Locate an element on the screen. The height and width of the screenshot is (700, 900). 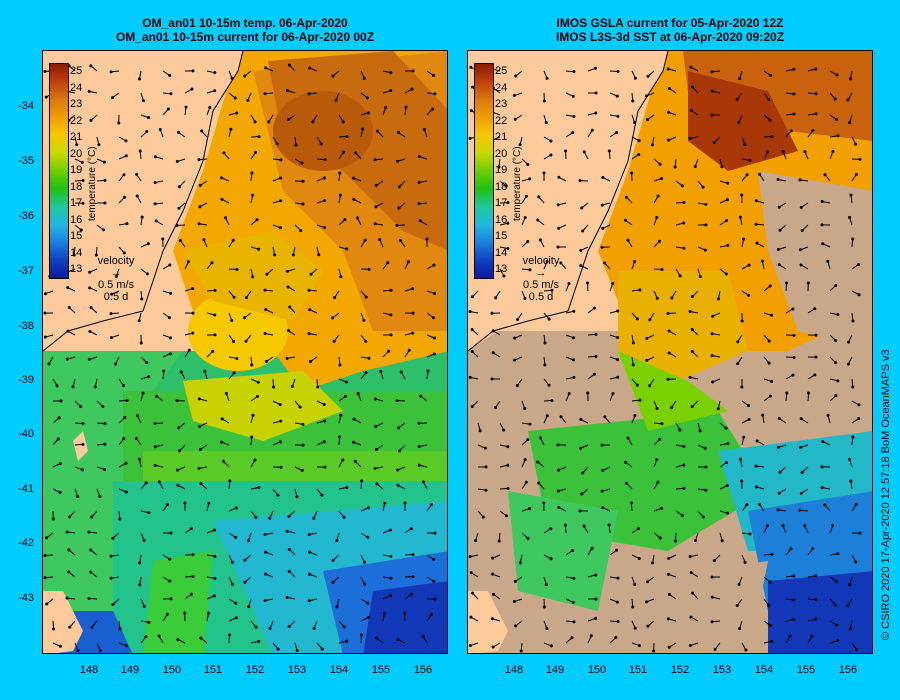
x-tick-label: 150 is located at coordinates (597, 670).